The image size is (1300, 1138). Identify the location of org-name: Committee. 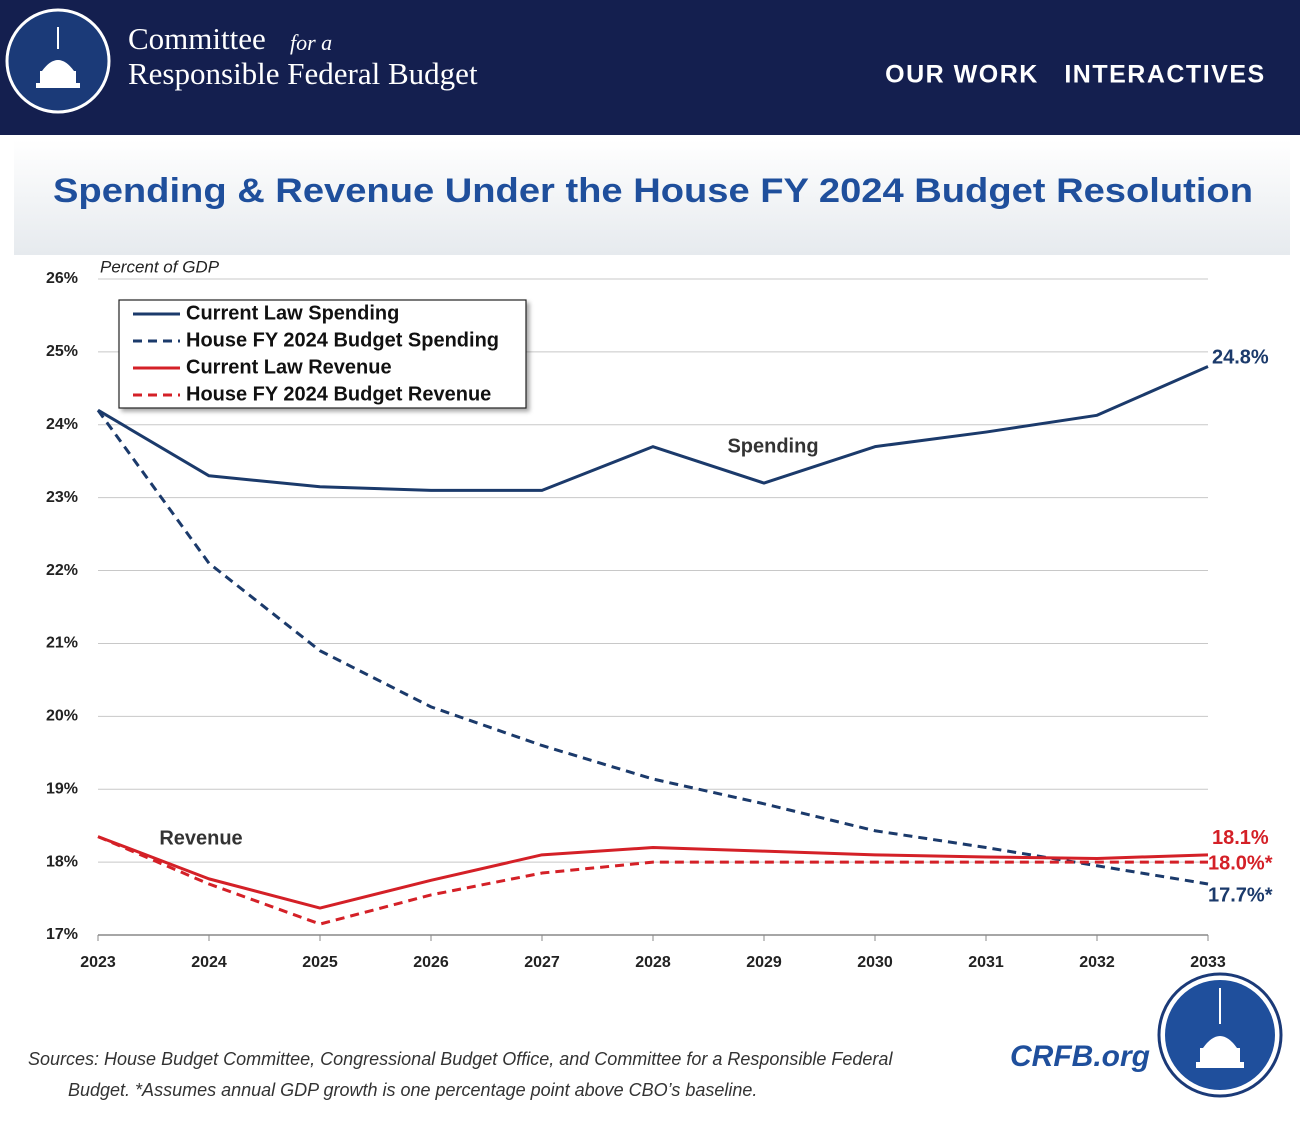
(197, 38).